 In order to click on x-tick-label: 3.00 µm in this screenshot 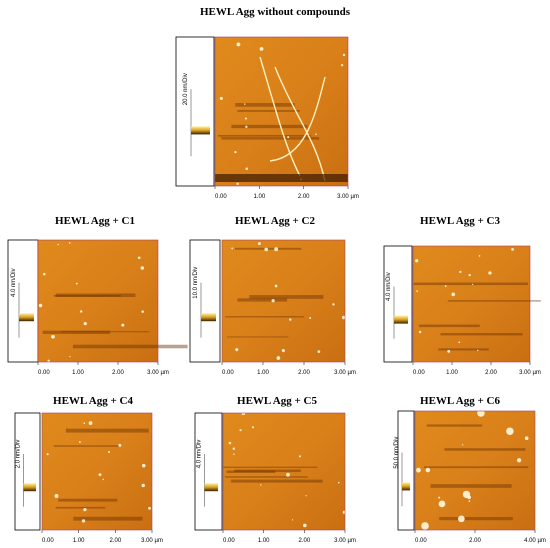, I will do `click(345, 373)`.